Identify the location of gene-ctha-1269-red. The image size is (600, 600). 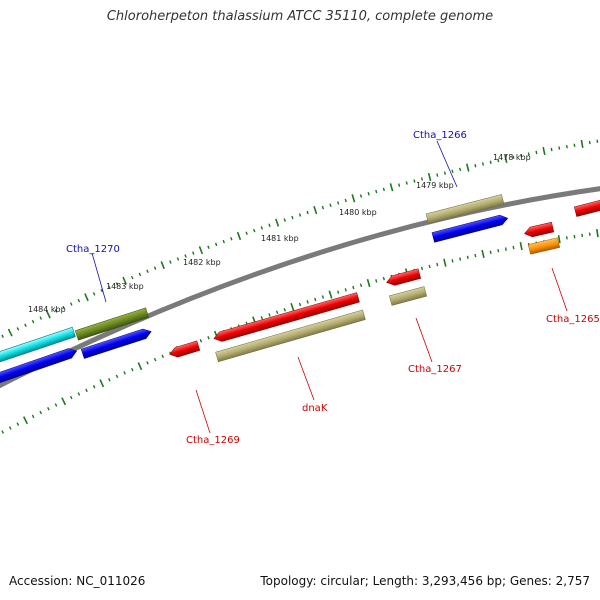
(184, 349).